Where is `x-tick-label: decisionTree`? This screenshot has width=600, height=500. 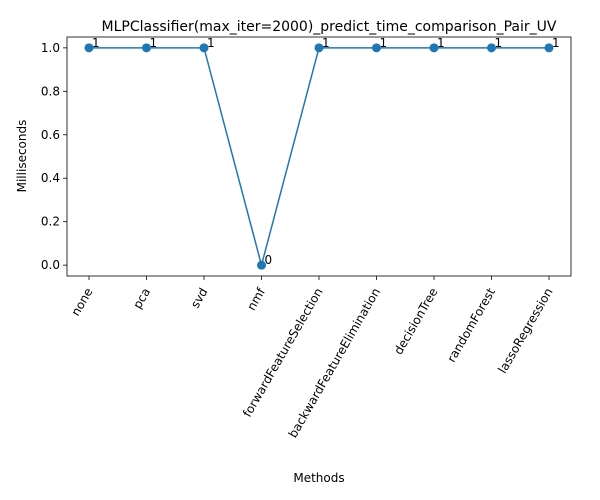
x-tick-label: decisionTree is located at coordinates (415, 321).